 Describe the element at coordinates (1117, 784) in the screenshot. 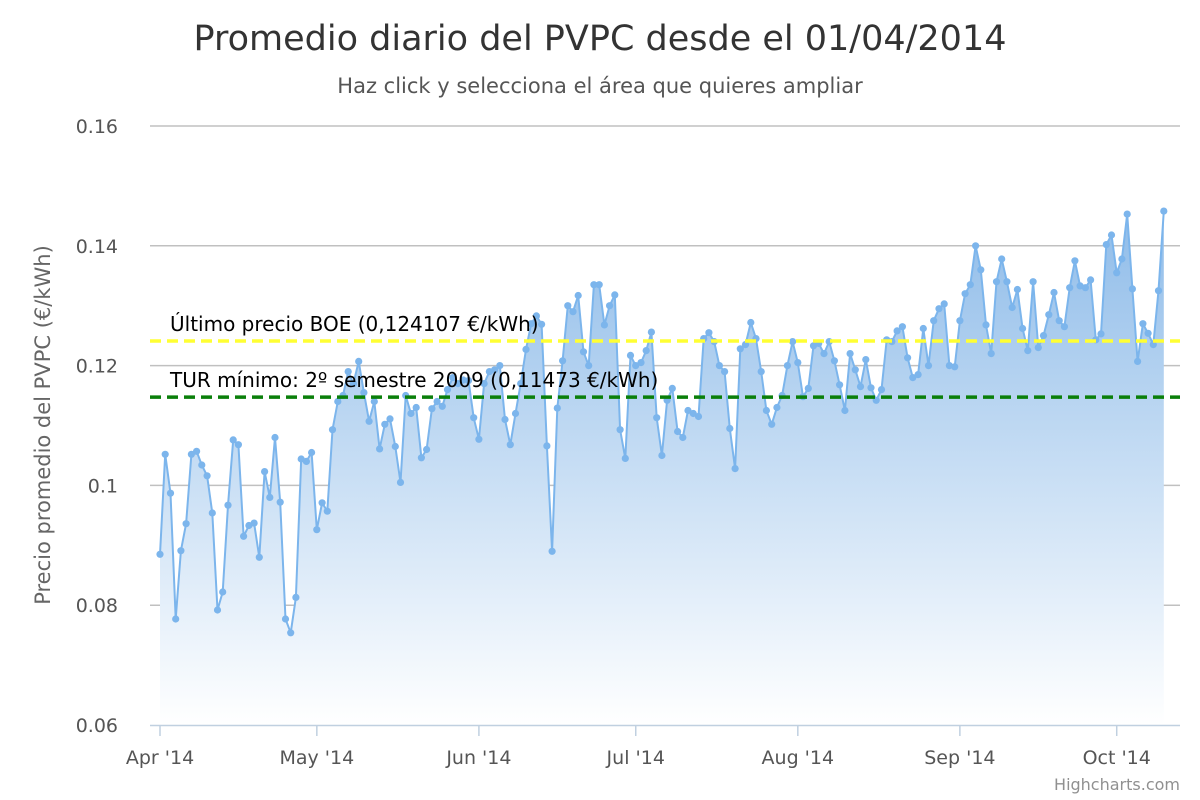

I see `credits-link: Highcharts.com` at that location.